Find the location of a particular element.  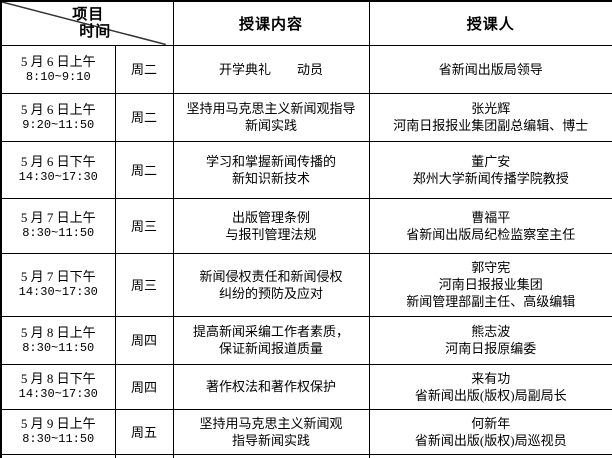

content-cell: 新闻侵权责任和新闻侵权 纠纷的预防及应对 is located at coordinates (271, 284).